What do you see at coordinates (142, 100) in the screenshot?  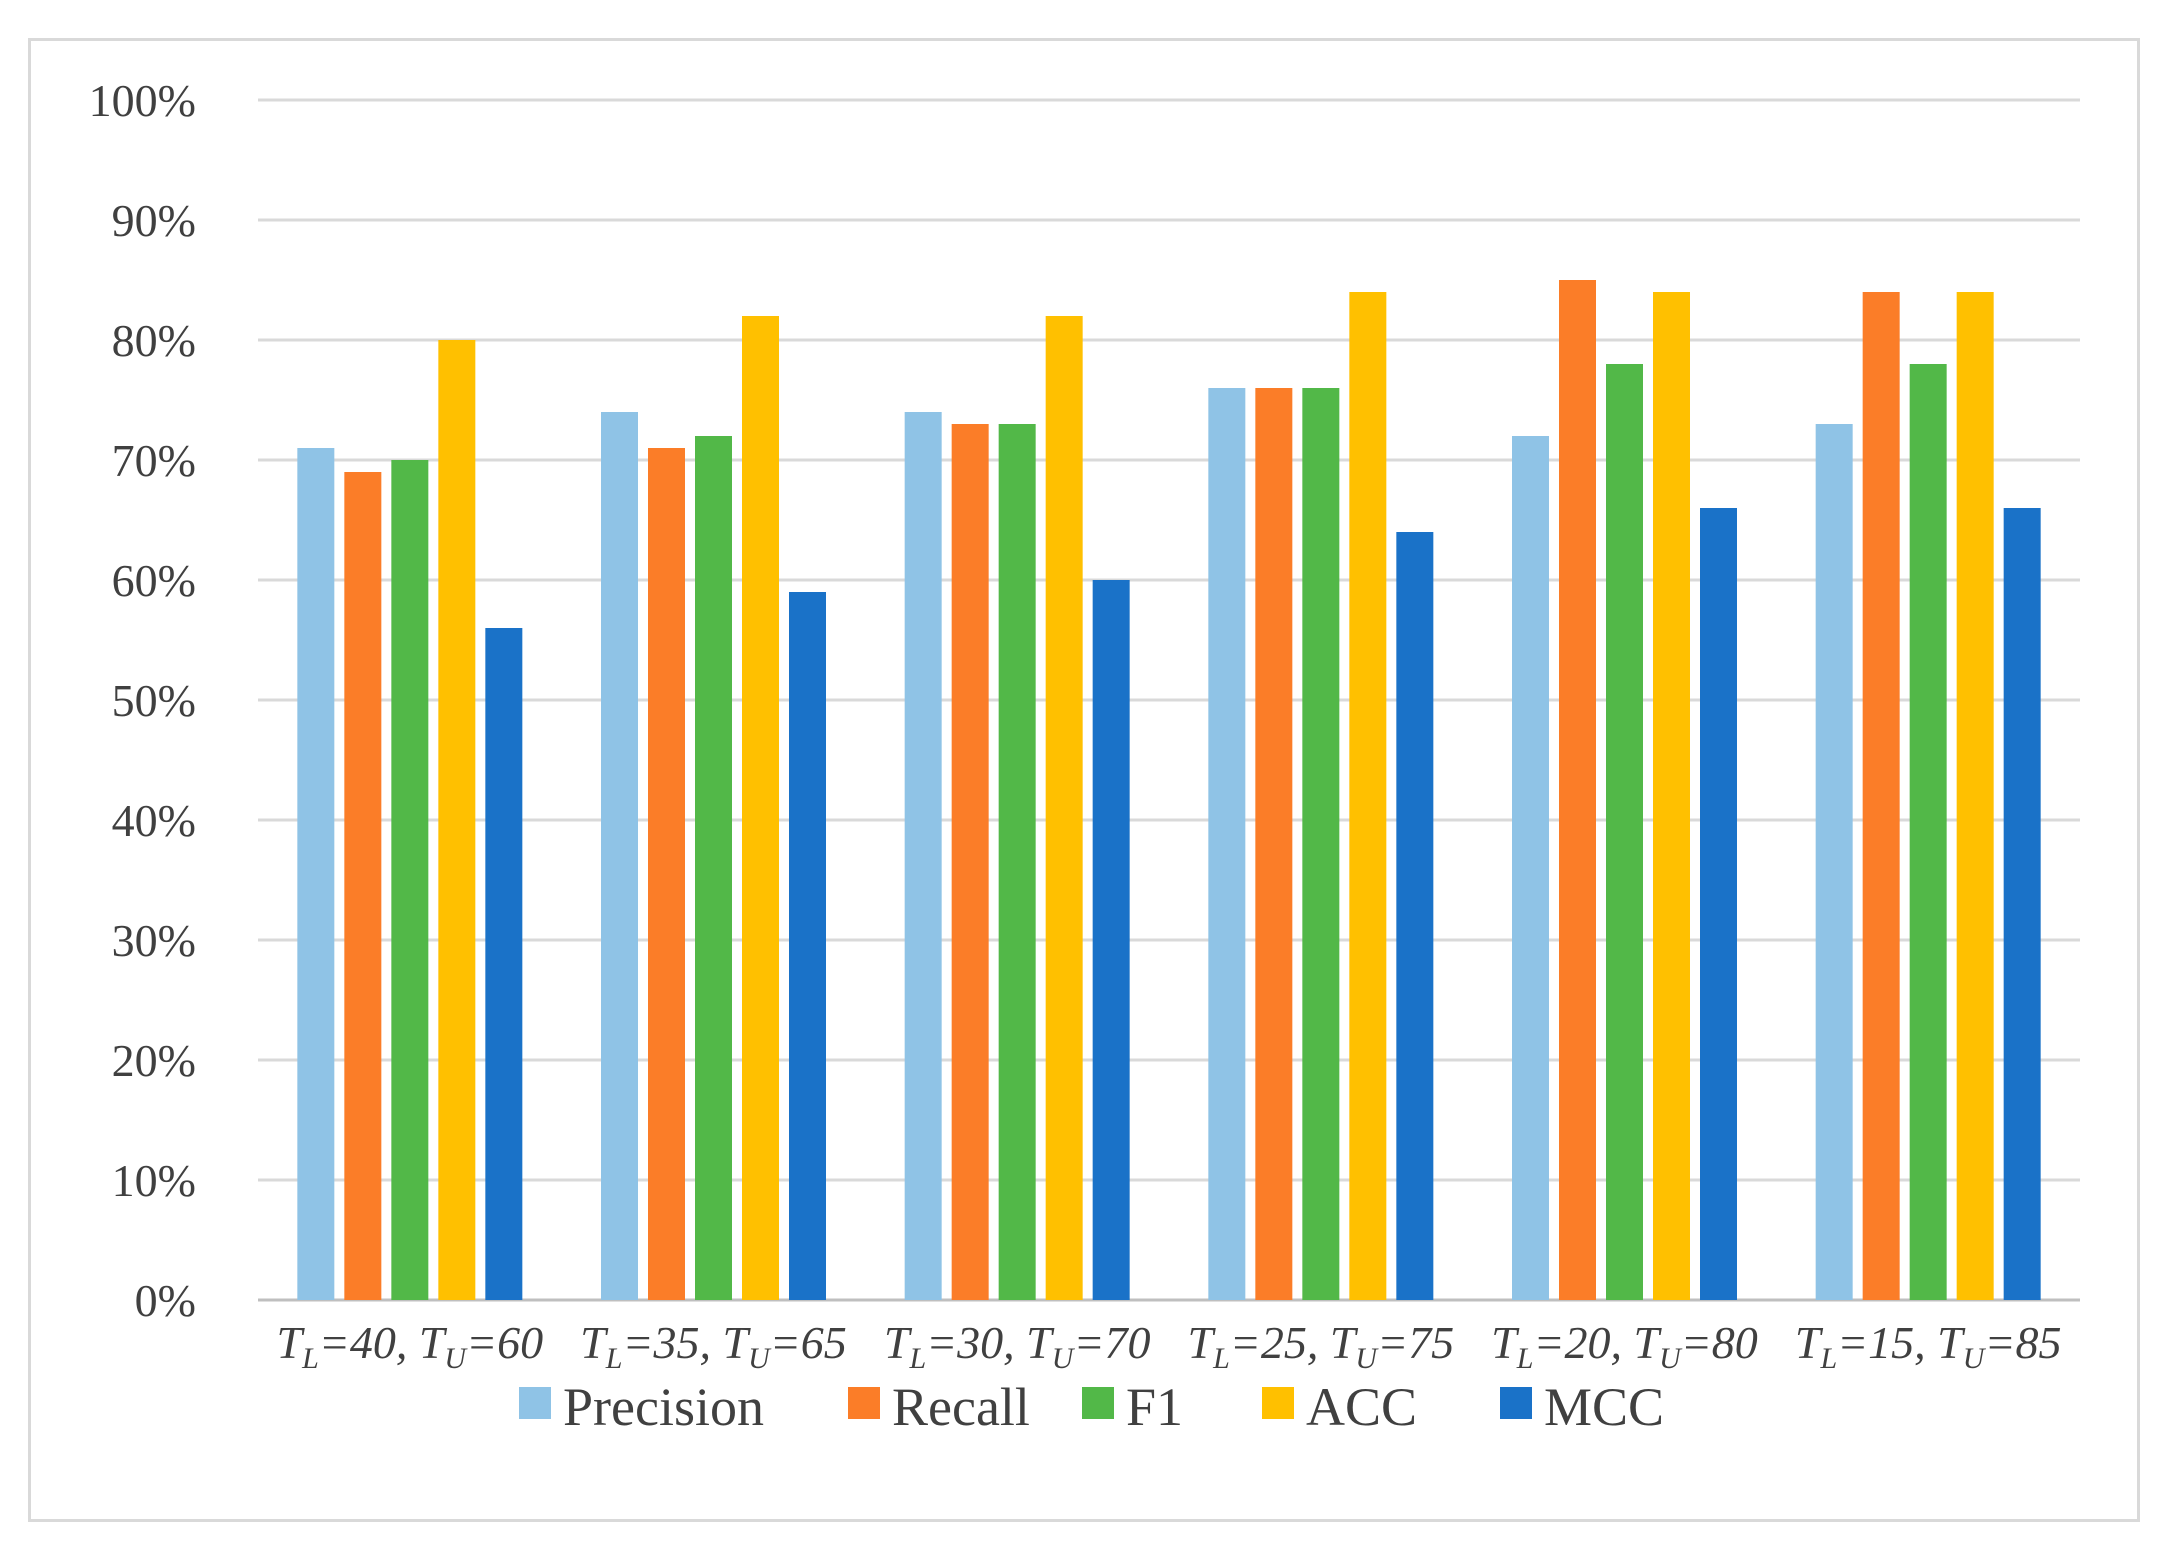 I see `y-tick-label: 100%` at bounding box center [142, 100].